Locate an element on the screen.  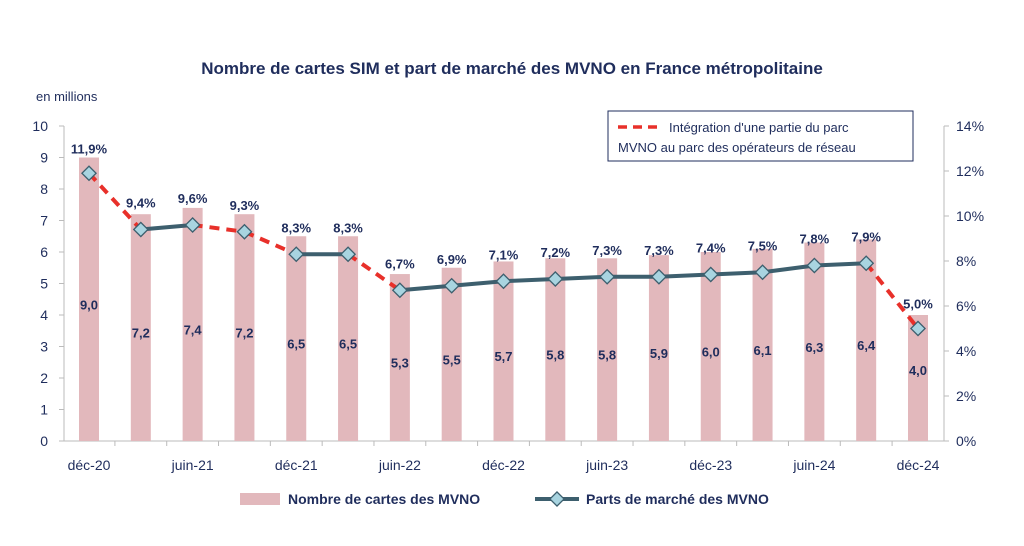
x-tick-label: juin-22 is located at coordinates (399, 465).